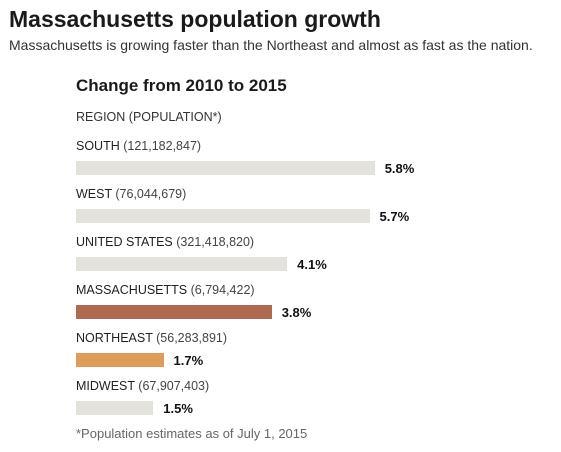 Image resolution: width=561 pixels, height=452 pixels. What do you see at coordinates (114, 338) in the screenshot?
I see `category-name: NORTHEAST` at bounding box center [114, 338].